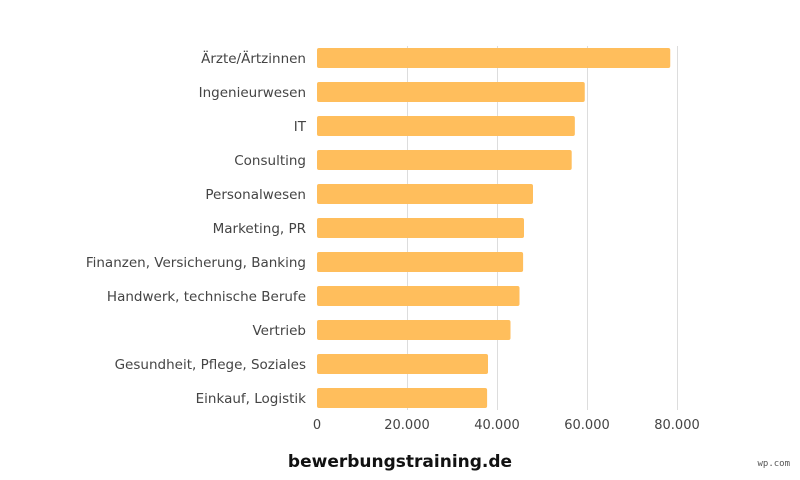 The height and width of the screenshot is (480, 800). I want to click on category-label: Handwerk, technische Berufe, so click(206, 297).